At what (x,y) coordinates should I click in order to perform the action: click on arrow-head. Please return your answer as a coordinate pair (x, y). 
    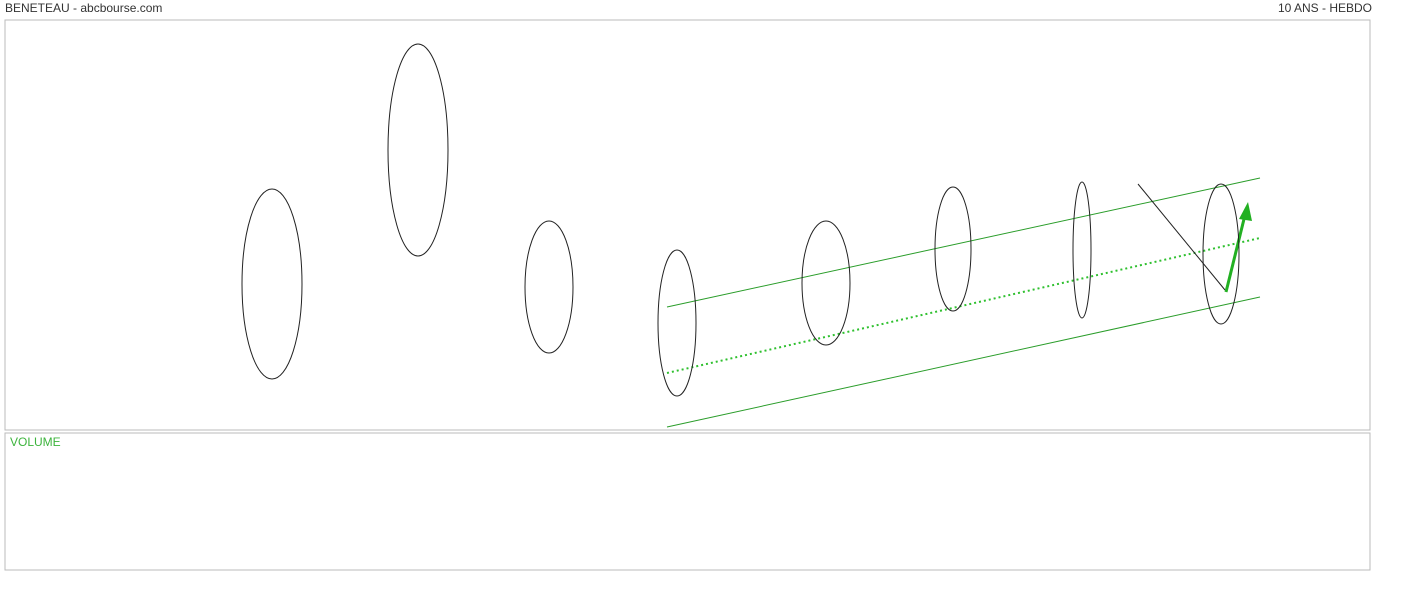
    Looking at the image, I should click on (1245, 211).